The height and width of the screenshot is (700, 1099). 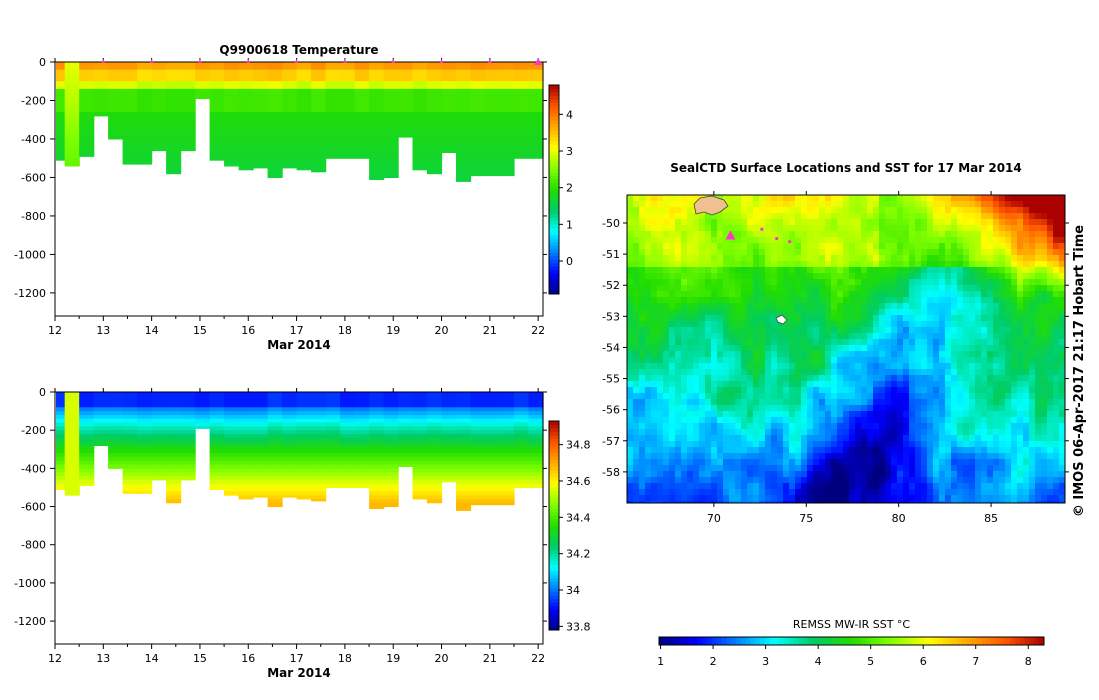 What do you see at coordinates (554, 278) in the screenshot?
I see `temperature-colorbar-swatch` at bounding box center [554, 278].